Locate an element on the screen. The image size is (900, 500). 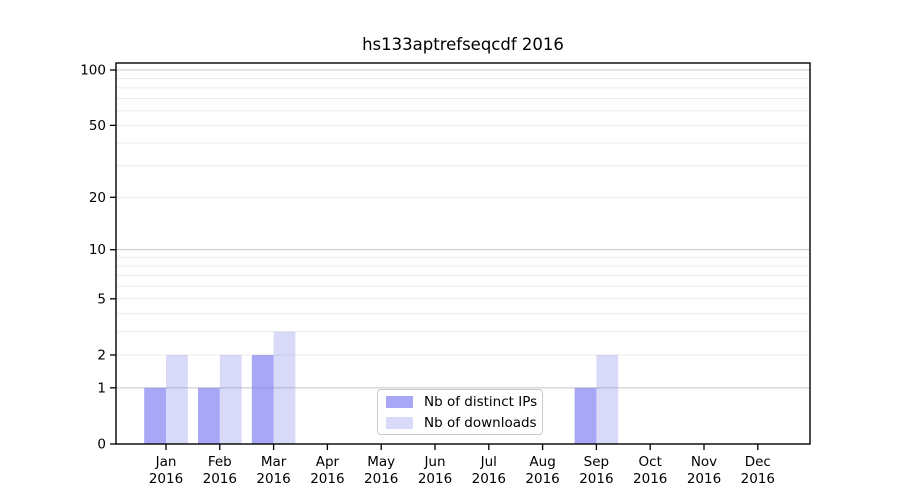
legend-item-distinct-ips: Nb of distinct IPs is located at coordinates (464, 402).